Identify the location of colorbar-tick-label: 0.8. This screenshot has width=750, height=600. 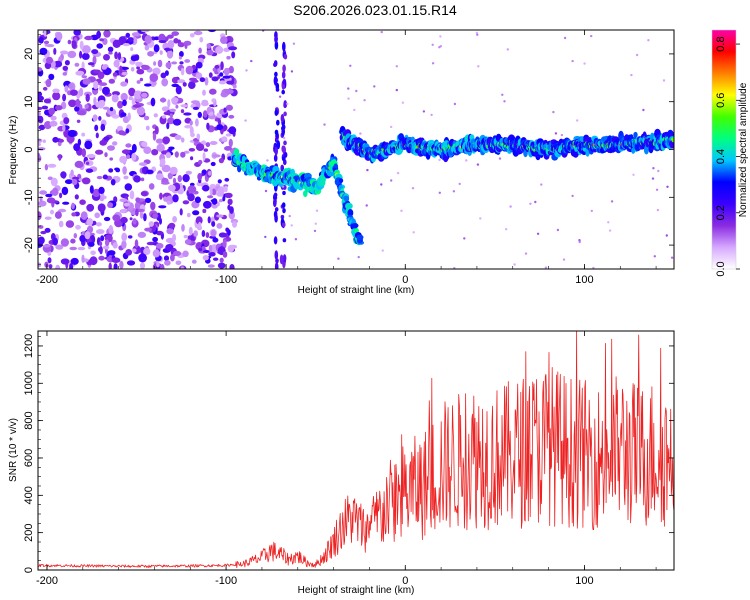
(721, 43).